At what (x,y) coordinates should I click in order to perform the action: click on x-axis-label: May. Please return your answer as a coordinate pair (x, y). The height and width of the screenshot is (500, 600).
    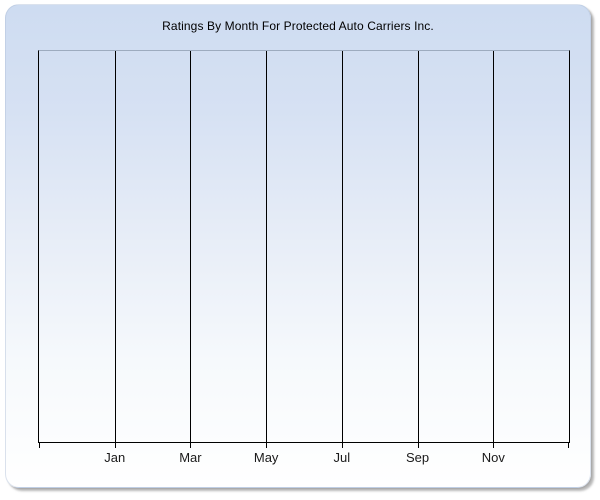
    Looking at the image, I should click on (266, 457).